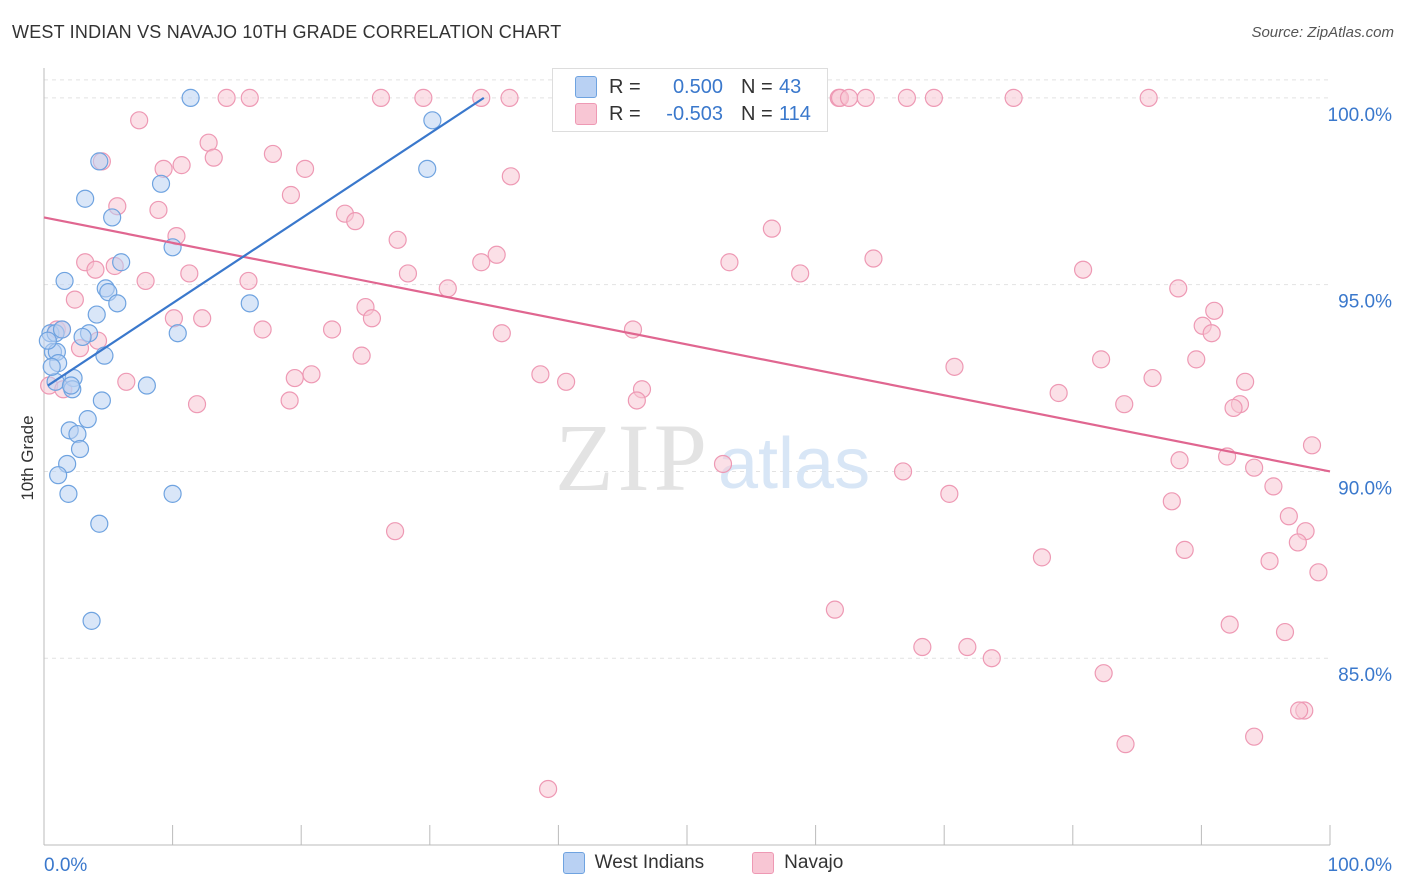 Image resolution: width=1406 pixels, height=892 pixels. Describe the element at coordinates (790, 86) in the screenshot. I see `legend-n-value: 43` at that location.